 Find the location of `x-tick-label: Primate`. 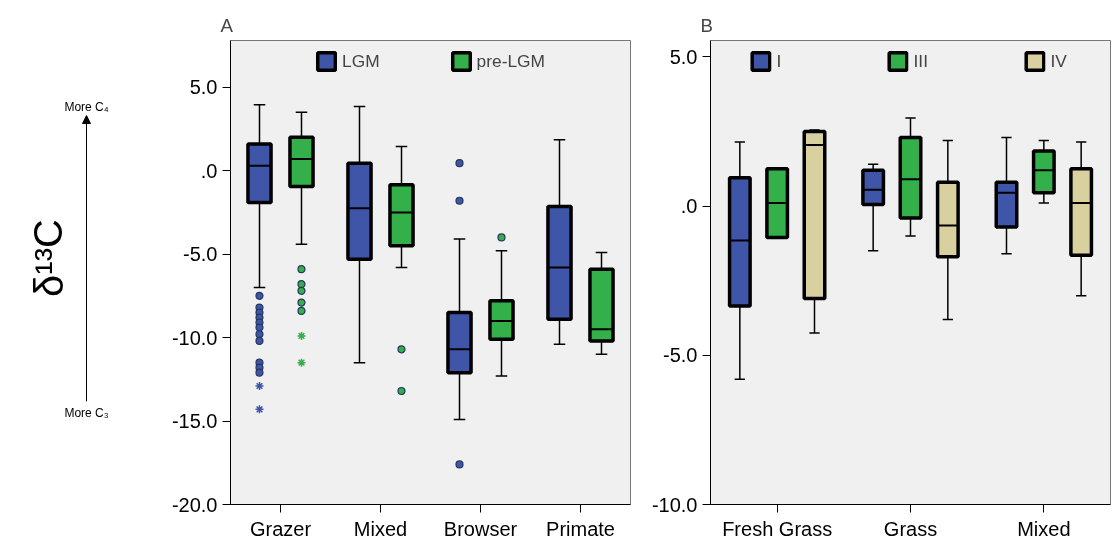

x-tick-label: Primate is located at coordinates (580, 528).